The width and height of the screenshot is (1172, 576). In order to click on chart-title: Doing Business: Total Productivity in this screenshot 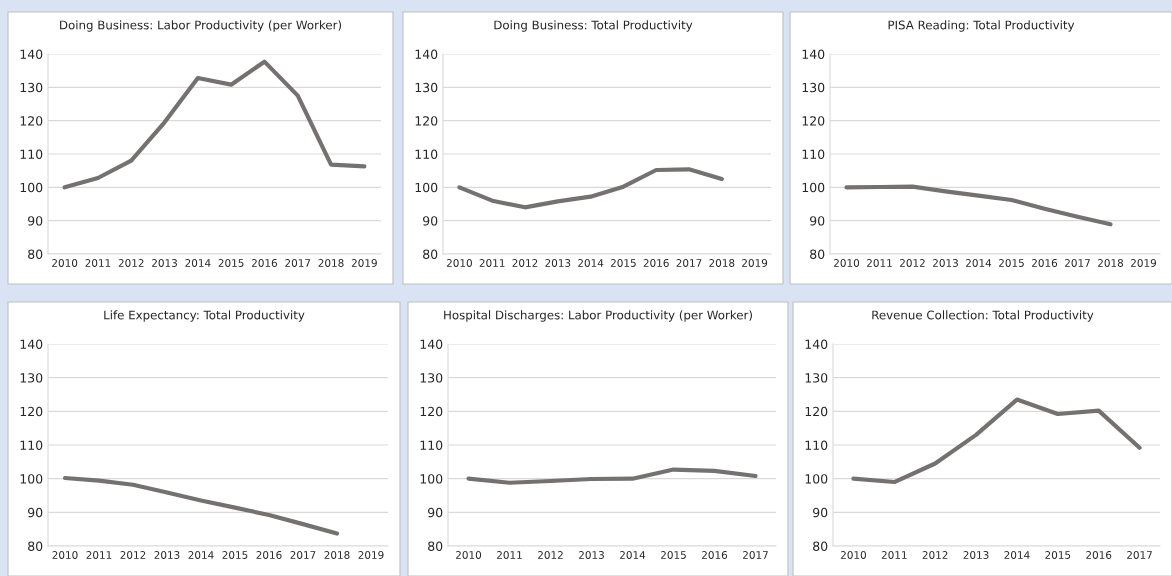, I will do `click(593, 26)`.